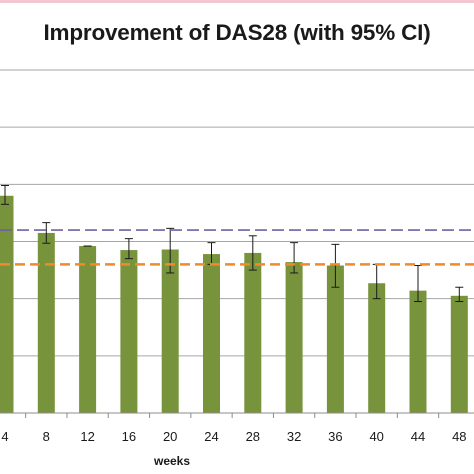  I want to click on chart-title: Improvement of DAS28 (with 95% CI), so click(237, 32).